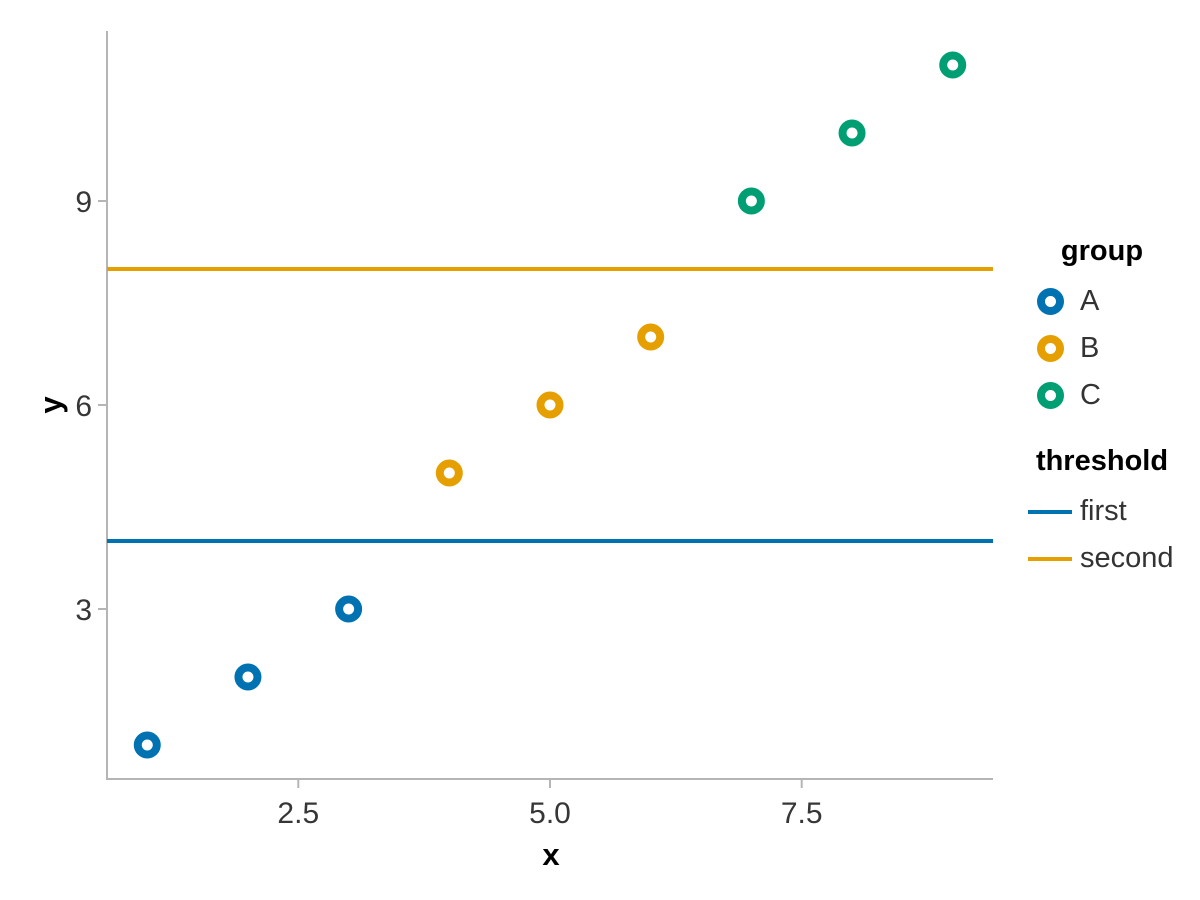 This screenshot has width=1200, height=900. What do you see at coordinates (1090, 395) in the screenshot?
I see `legend-item-label: C` at bounding box center [1090, 395].